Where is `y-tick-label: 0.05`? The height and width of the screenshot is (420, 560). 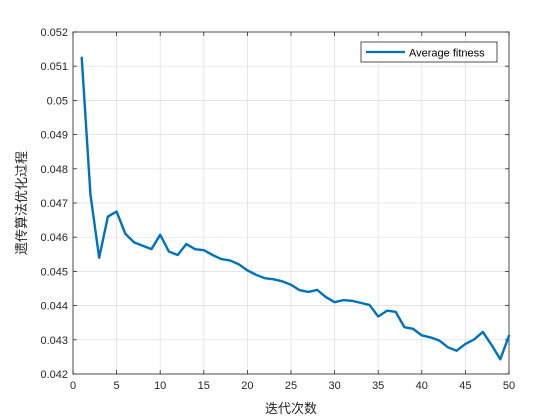 y-tick-label: 0.05 is located at coordinates (57, 101).